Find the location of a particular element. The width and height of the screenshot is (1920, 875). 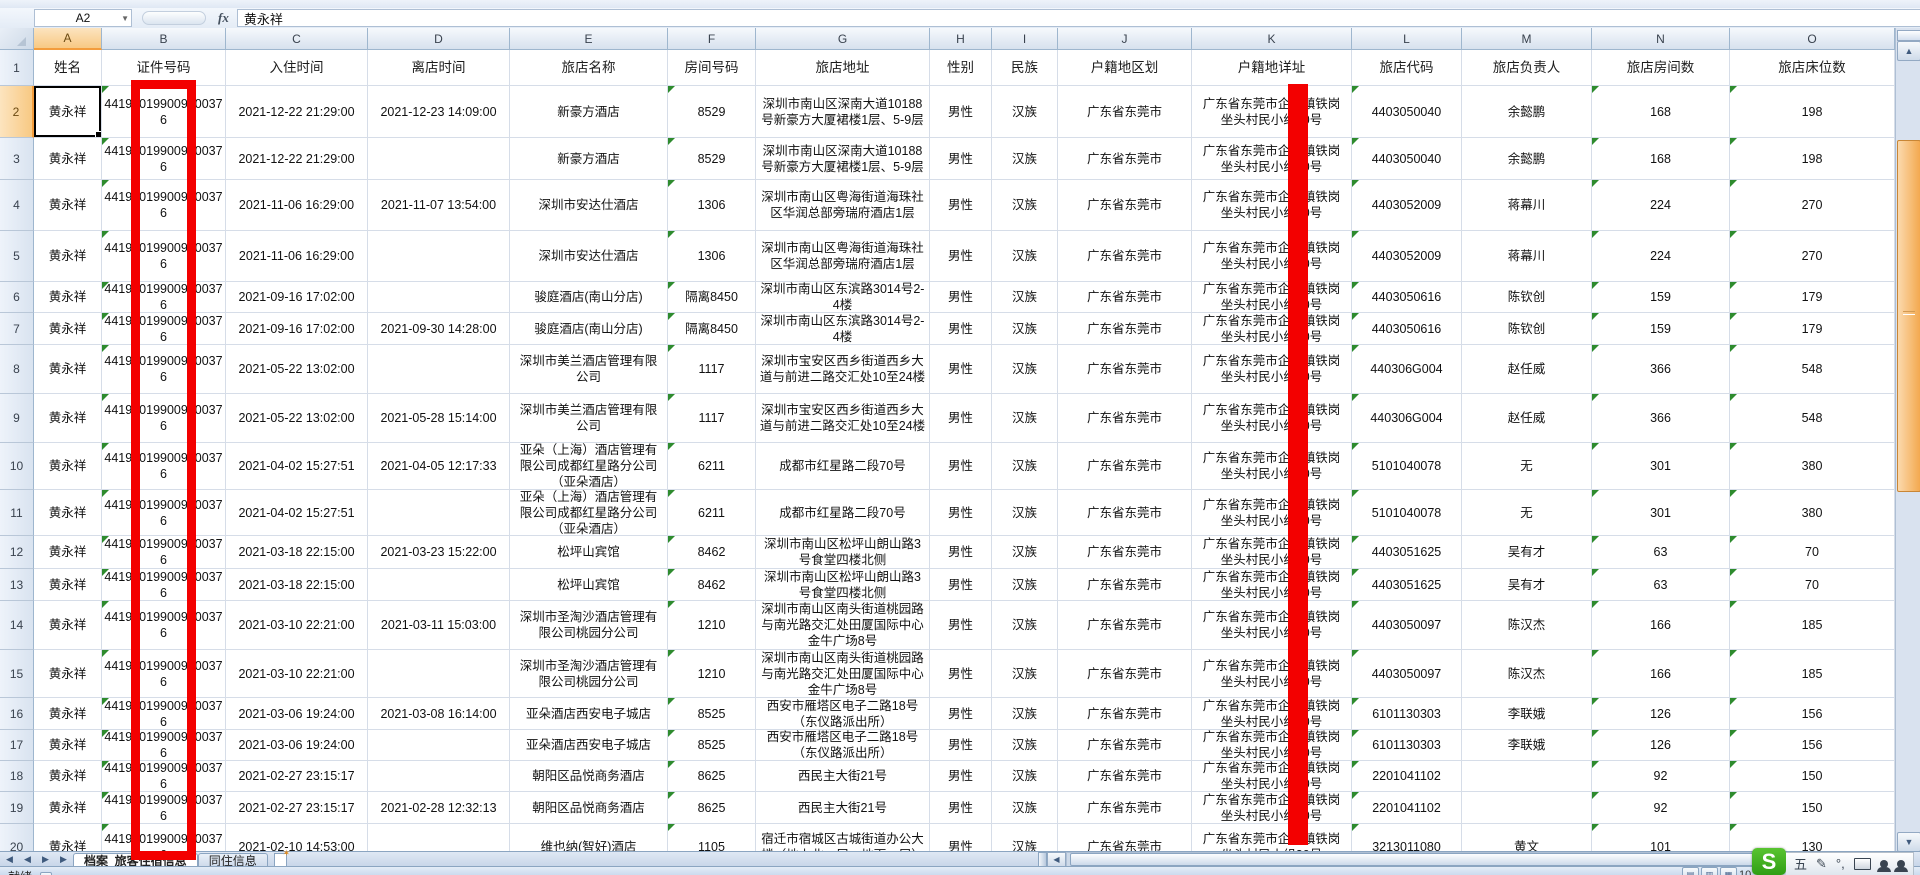

cell-M13: 吴有才 is located at coordinates (1527, 585).